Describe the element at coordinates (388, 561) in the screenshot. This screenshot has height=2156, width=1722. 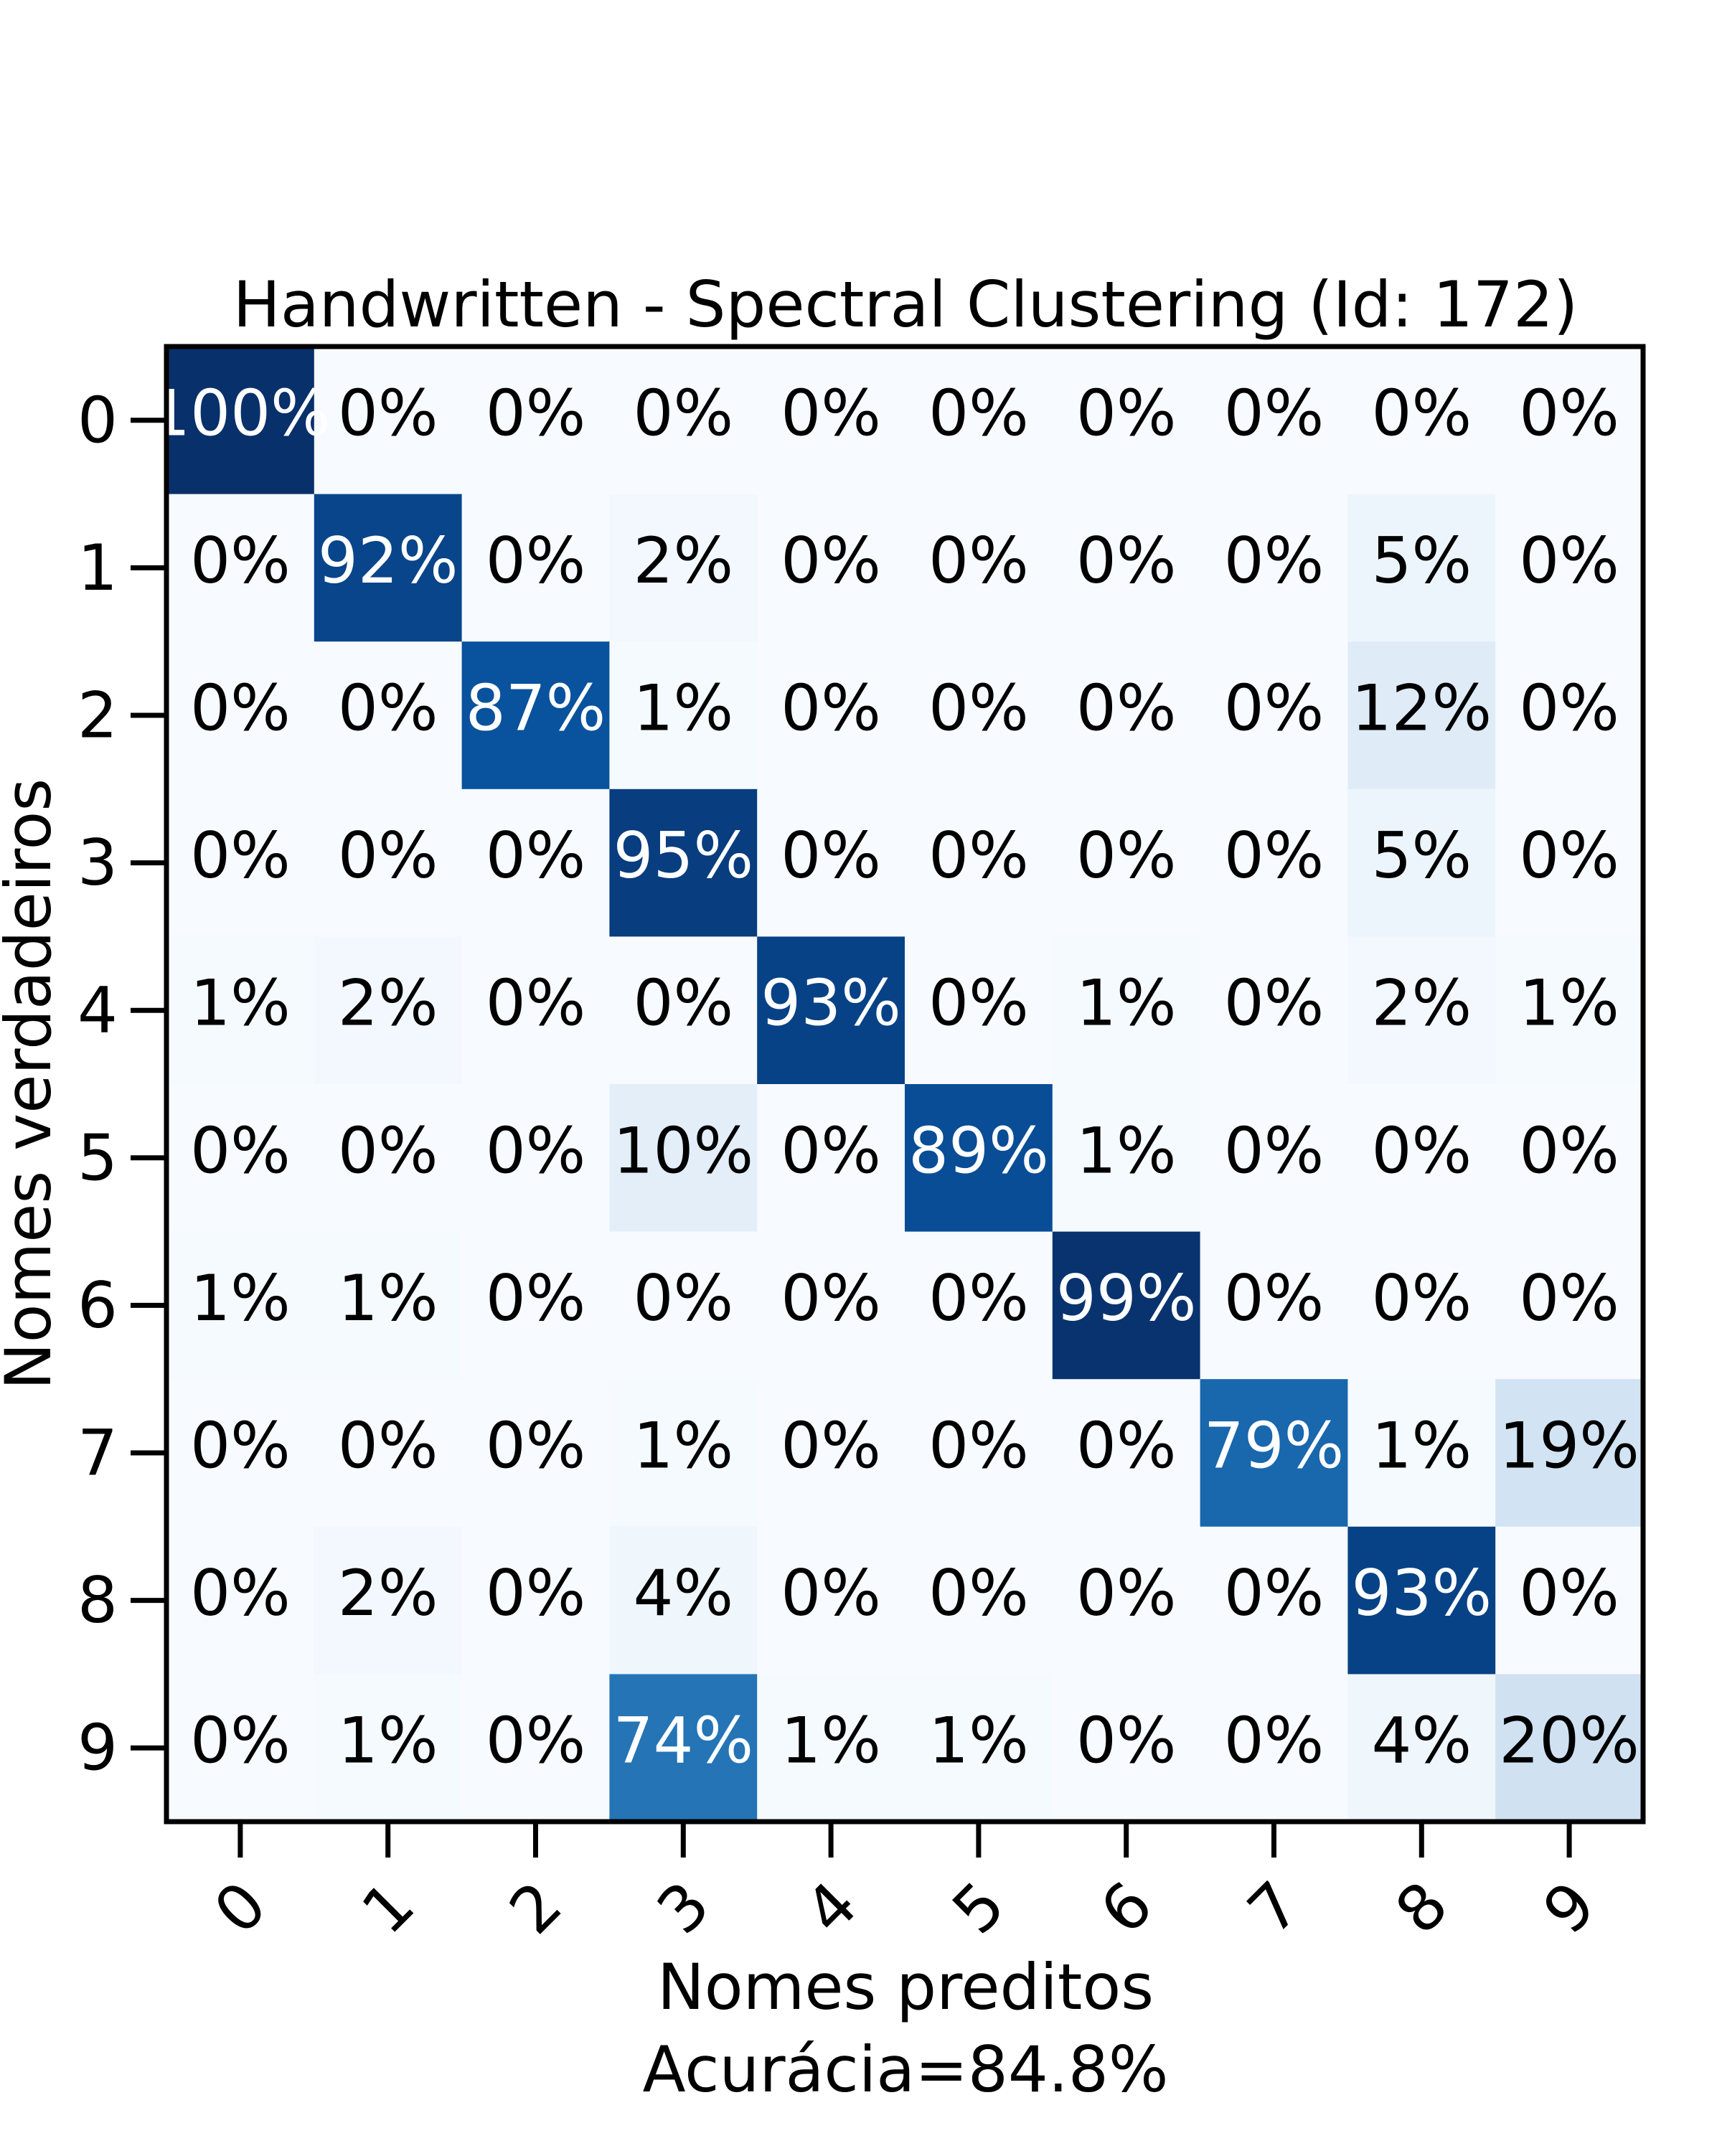
I see `cell-value-label: 92%` at that location.